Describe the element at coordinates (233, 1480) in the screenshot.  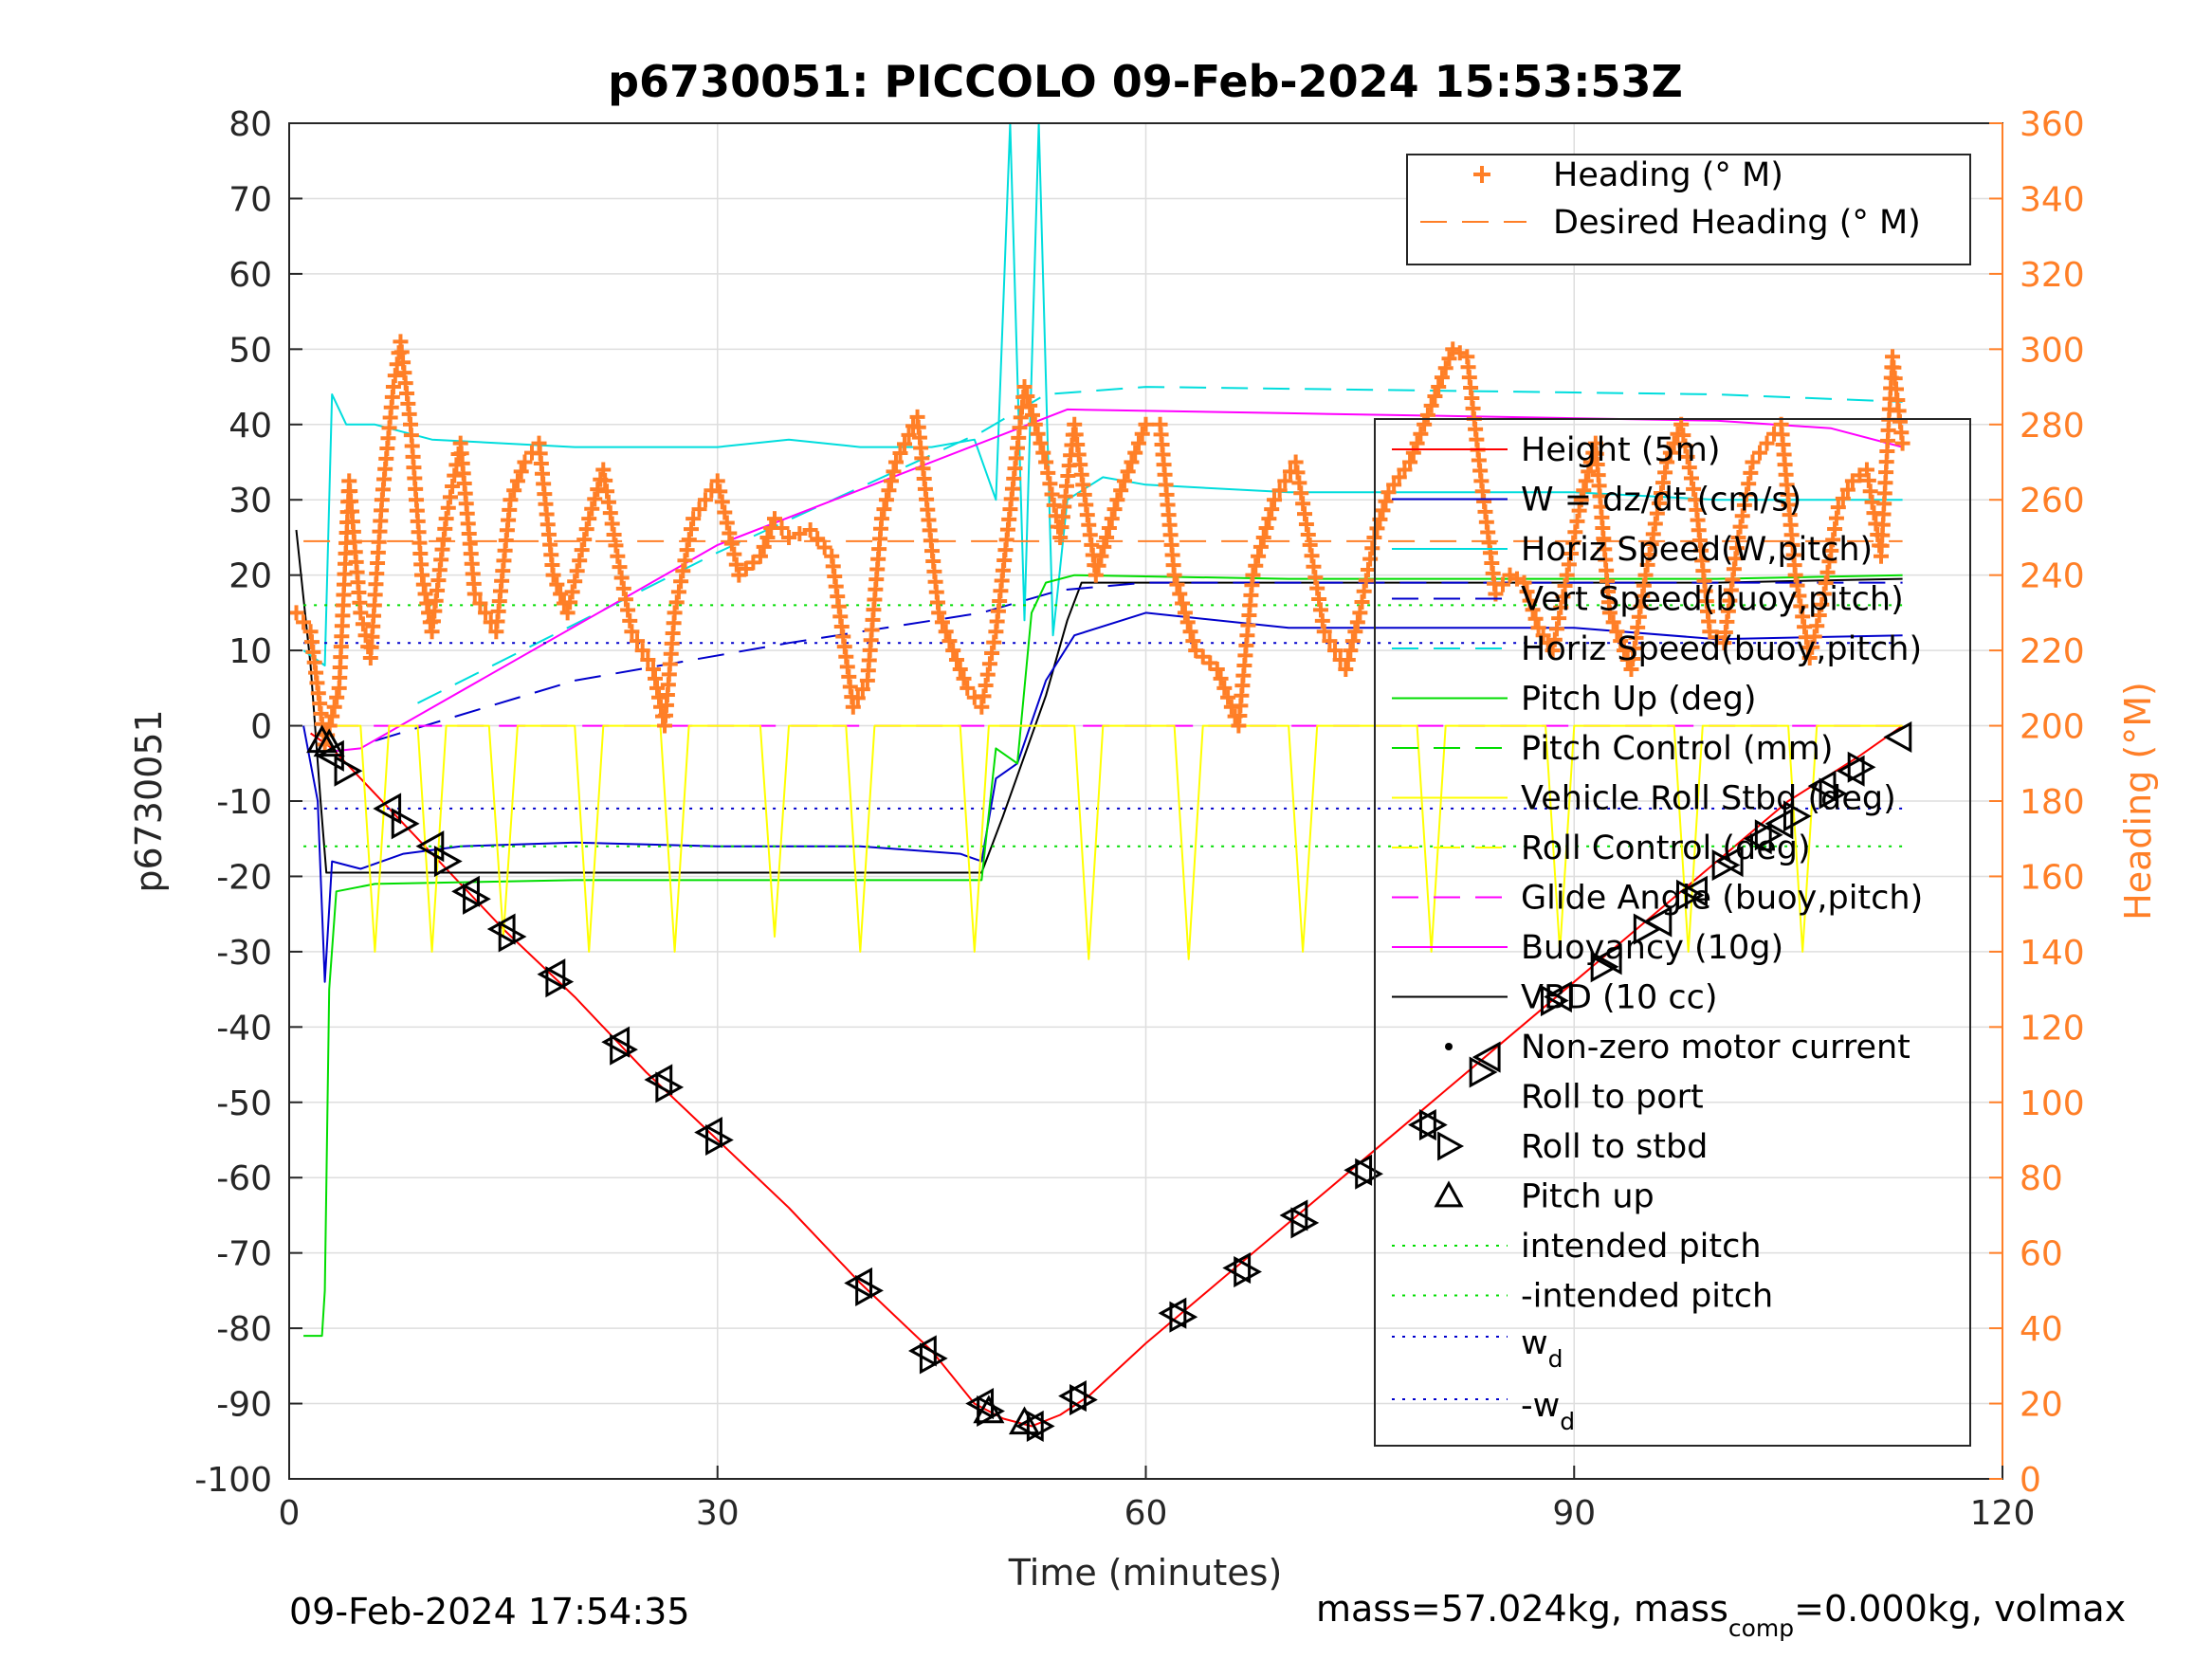
I see `y-tick-label-left-100: -100` at that location.